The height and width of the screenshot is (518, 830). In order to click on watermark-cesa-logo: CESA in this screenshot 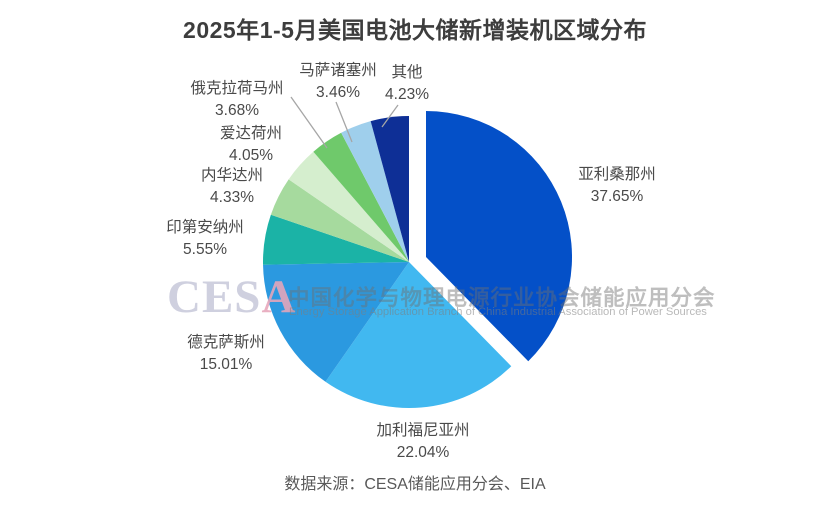, I will do `click(231, 297)`.